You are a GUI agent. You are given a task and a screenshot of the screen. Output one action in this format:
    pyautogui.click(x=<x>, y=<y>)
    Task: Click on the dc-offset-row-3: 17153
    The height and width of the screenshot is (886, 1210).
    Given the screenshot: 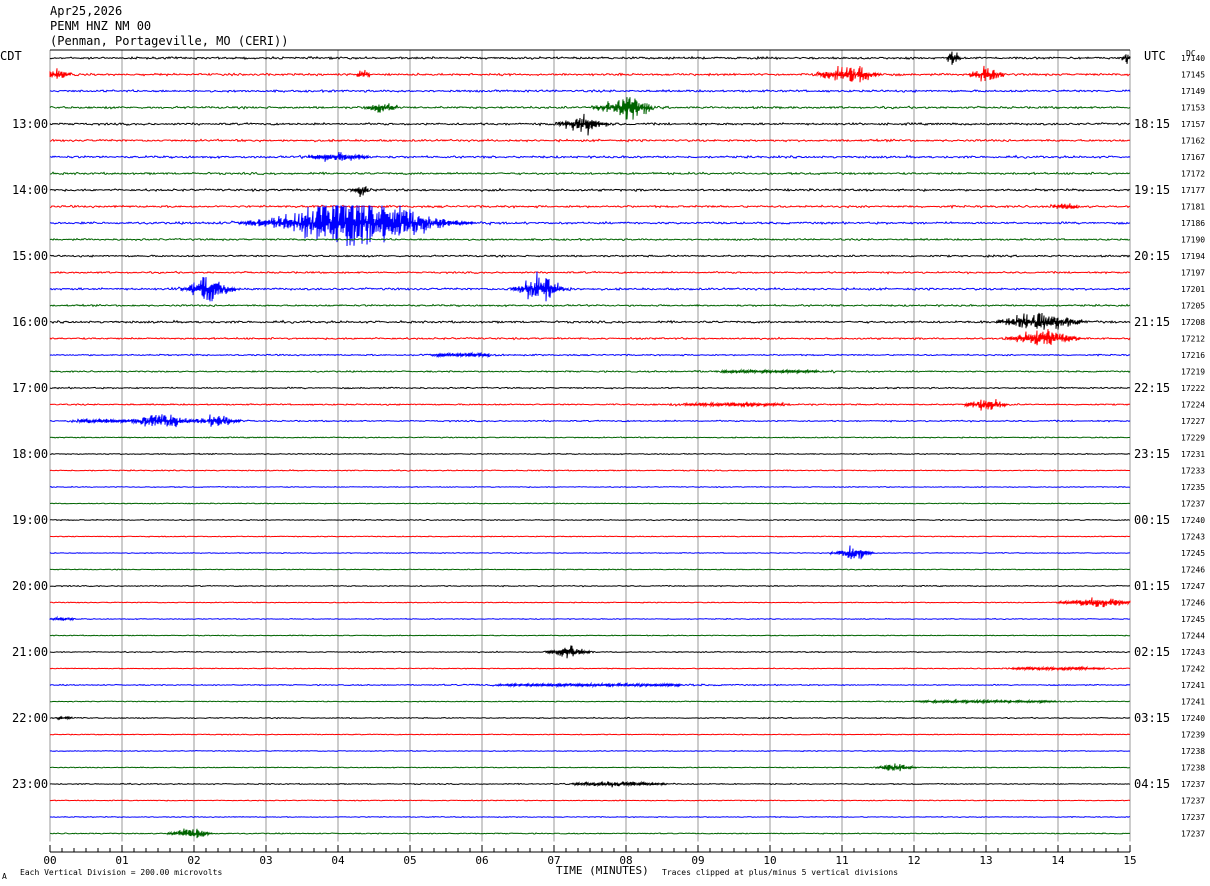 What is the action you would take?
    pyautogui.click(x=1193, y=108)
    